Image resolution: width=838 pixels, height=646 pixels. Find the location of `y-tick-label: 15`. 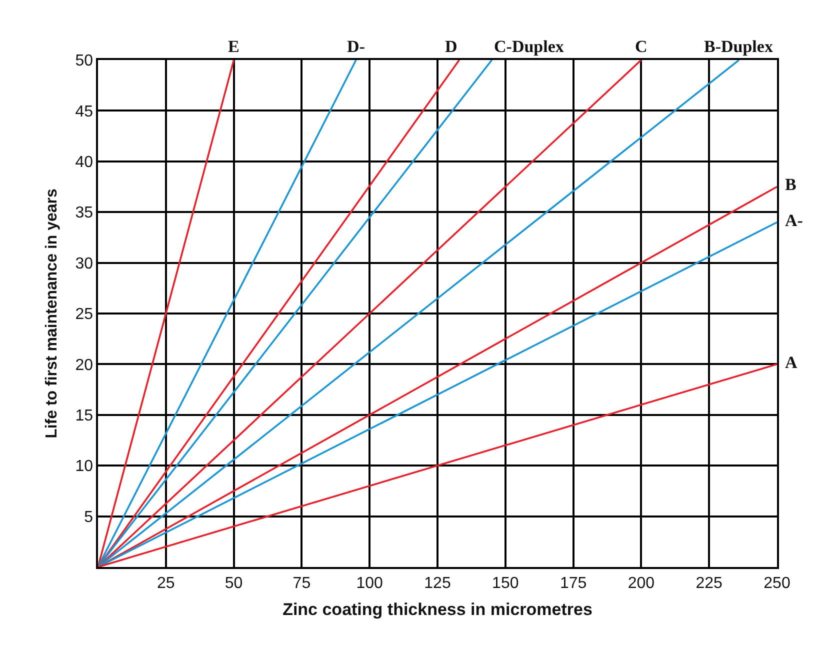

y-tick-label: 15 is located at coordinates (84, 416).